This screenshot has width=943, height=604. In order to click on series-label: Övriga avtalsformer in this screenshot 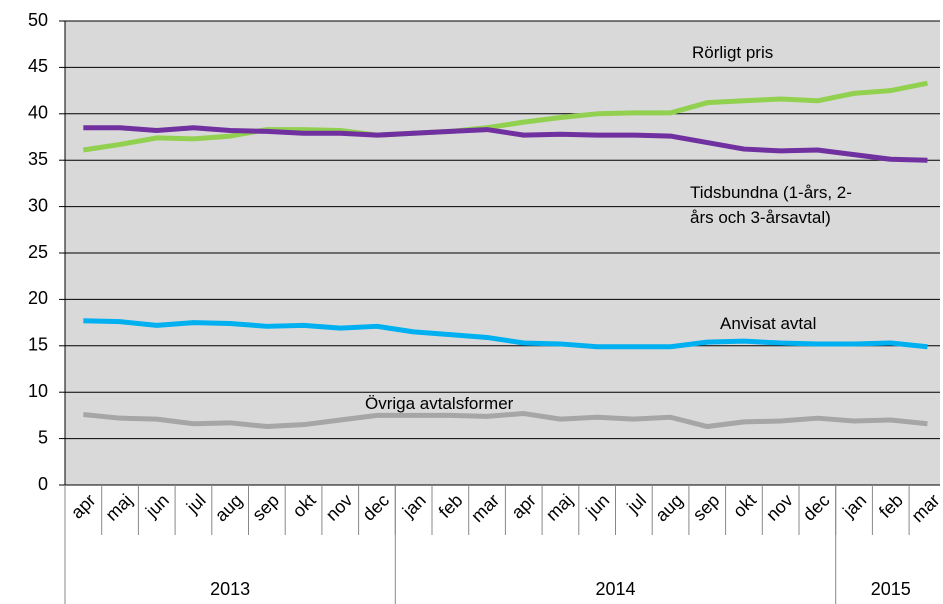, I will do `click(439, 403)`.